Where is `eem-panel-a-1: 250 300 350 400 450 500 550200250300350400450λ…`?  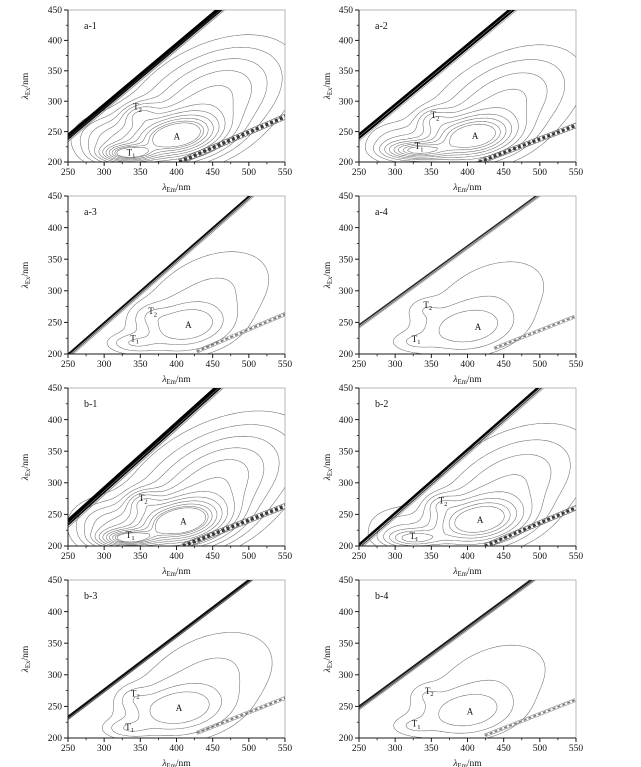
eem-panel-a-1: 250 300 350 400 450 500 550200250300350400450λ… is located at coordinates (156, 99).